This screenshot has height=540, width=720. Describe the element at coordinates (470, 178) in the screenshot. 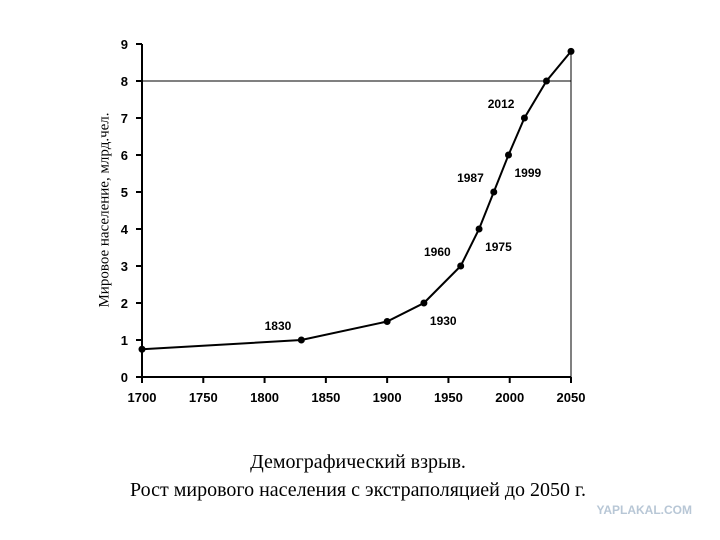

I see `point-label: 1987` at that location.